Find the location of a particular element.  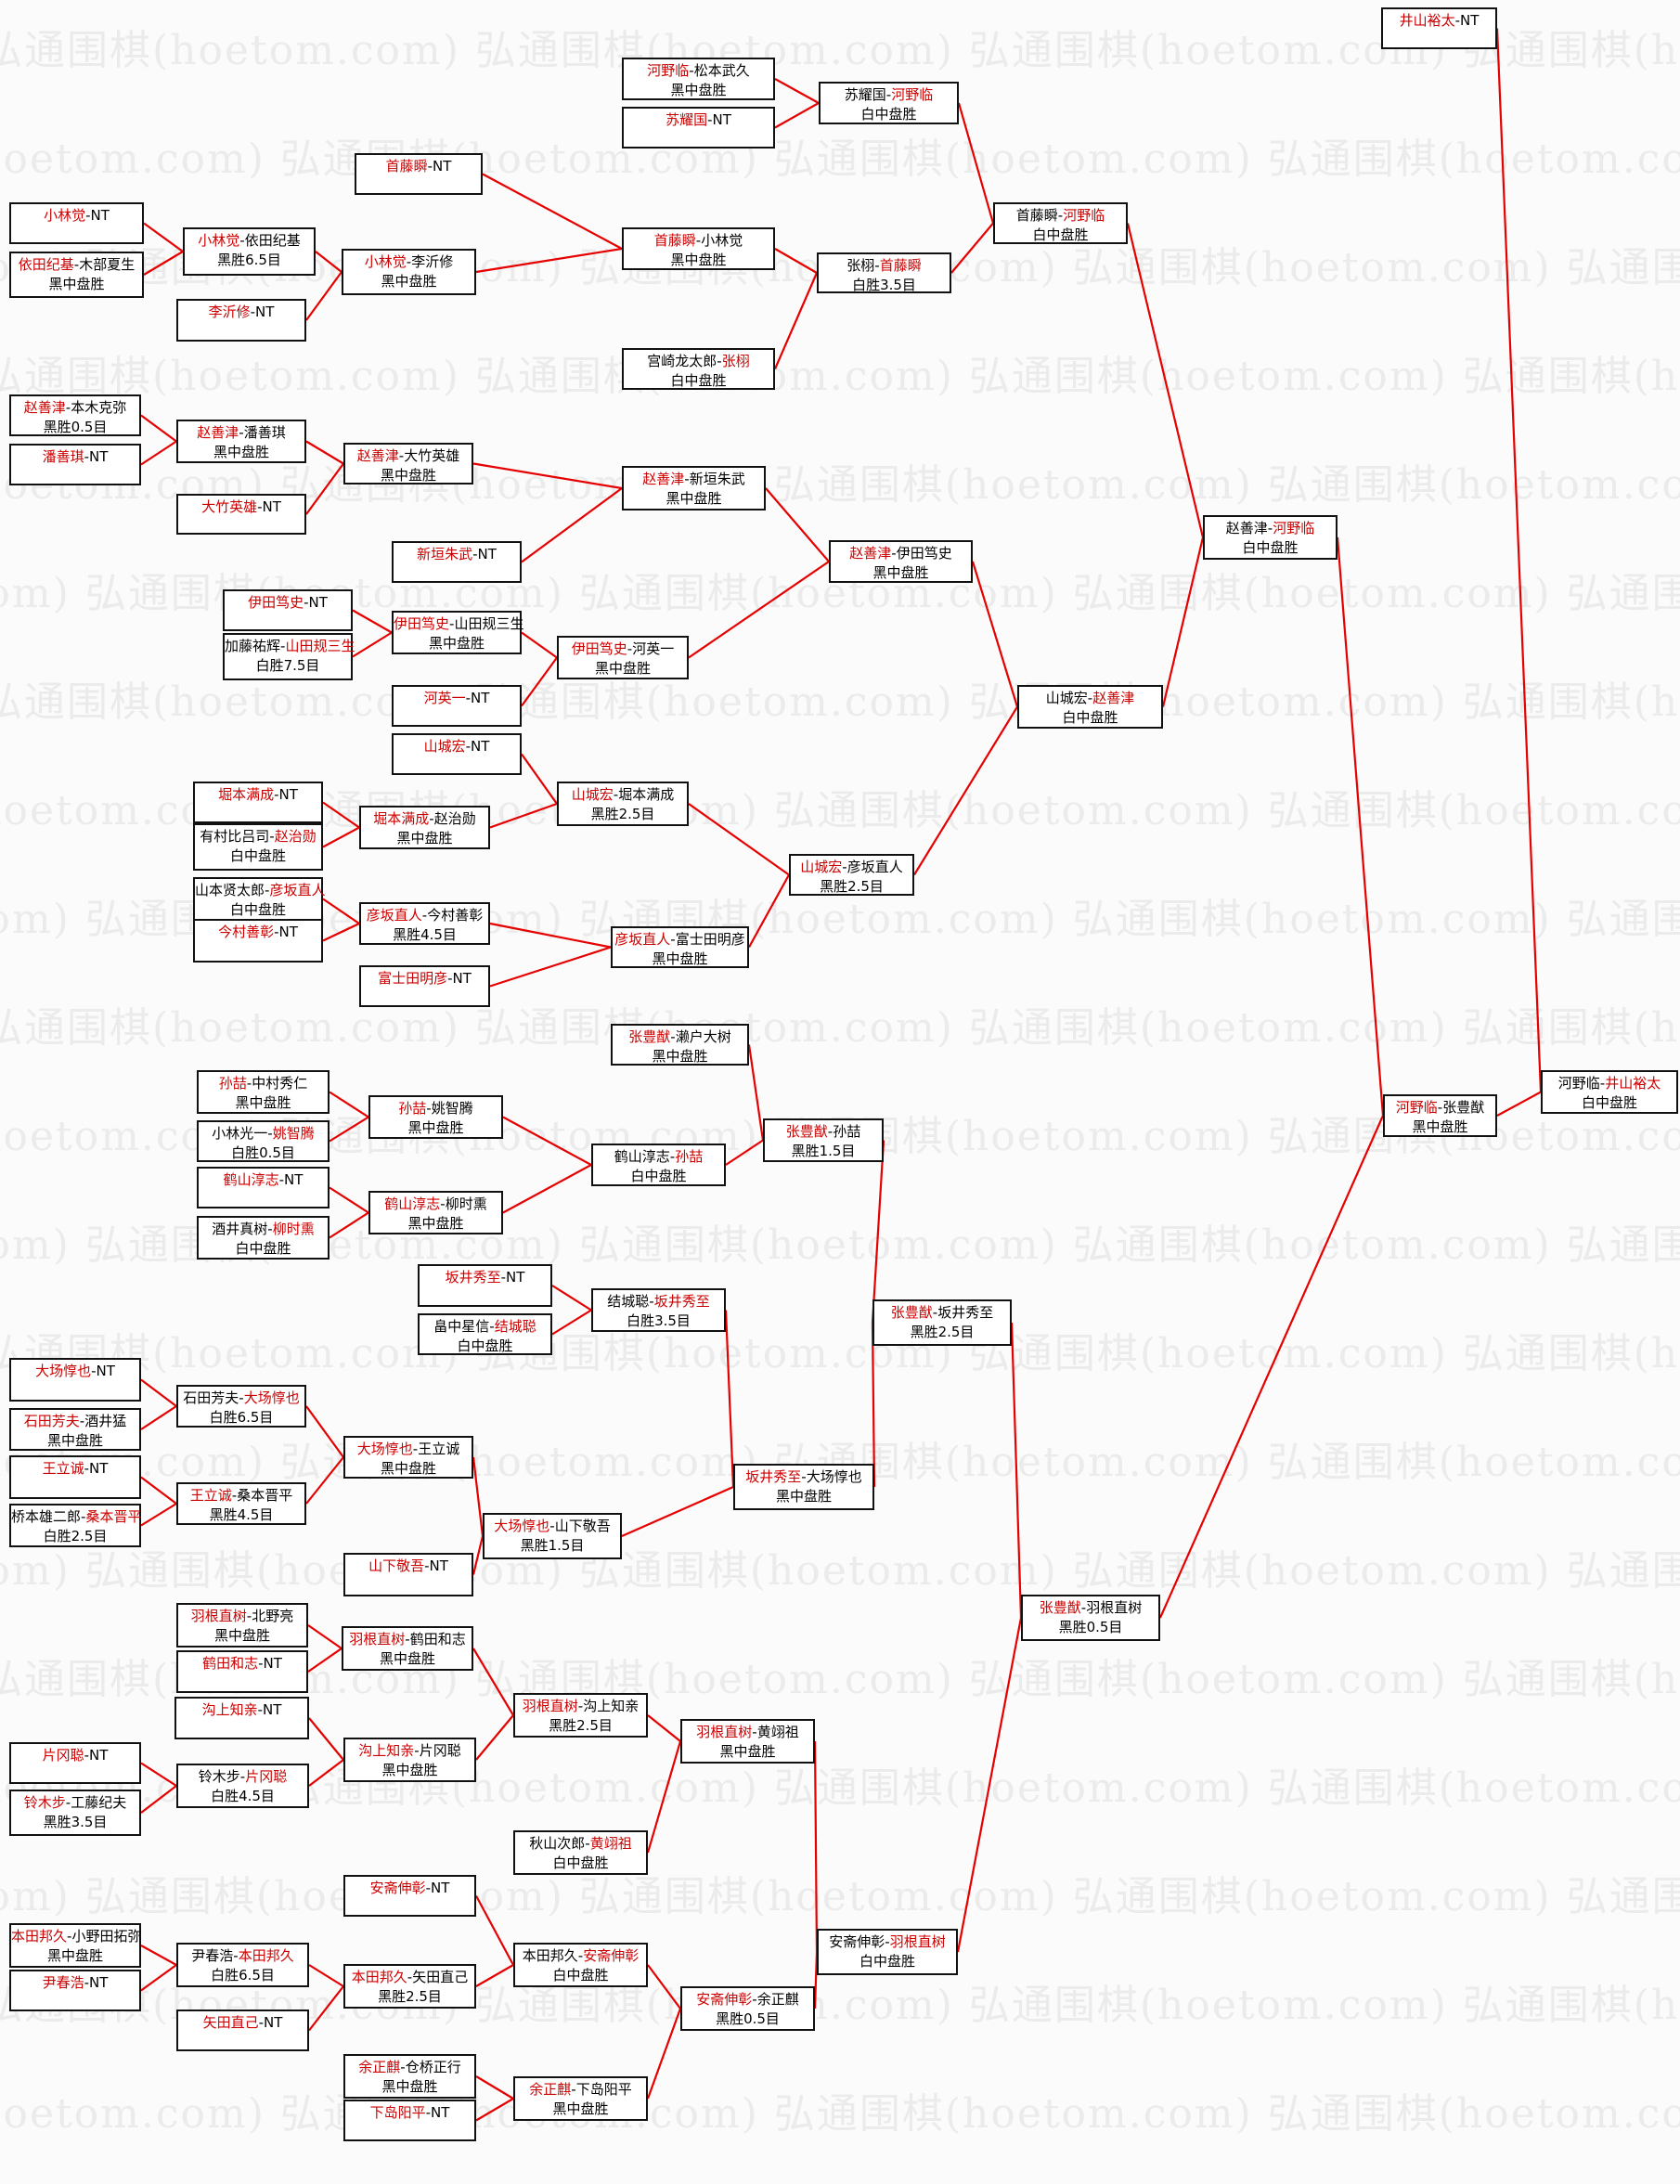

match-box-tsuruyama_ryu: 鹤山淳志-柳时熏 黑中盘胜 is located at coordinates (435, 1212).